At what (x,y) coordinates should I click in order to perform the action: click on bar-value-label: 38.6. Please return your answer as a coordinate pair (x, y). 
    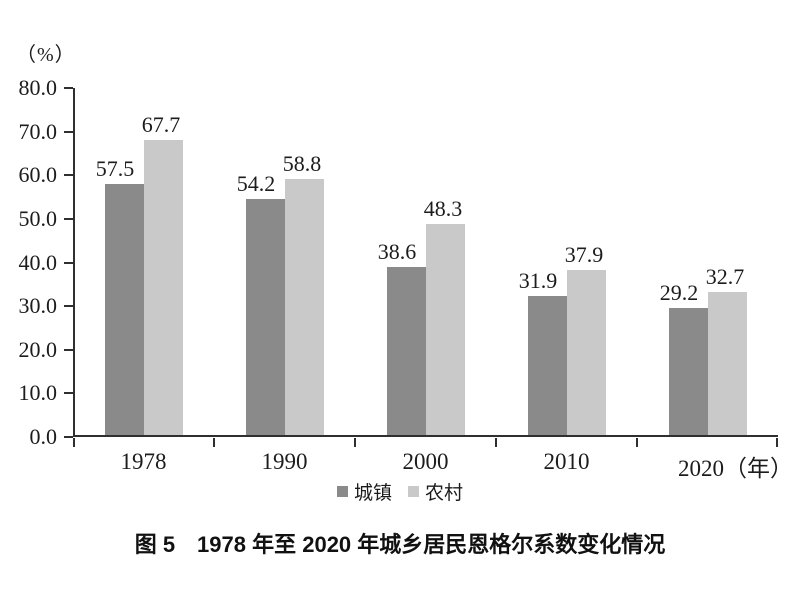
    Looking at the image, I should click on (397, 251).